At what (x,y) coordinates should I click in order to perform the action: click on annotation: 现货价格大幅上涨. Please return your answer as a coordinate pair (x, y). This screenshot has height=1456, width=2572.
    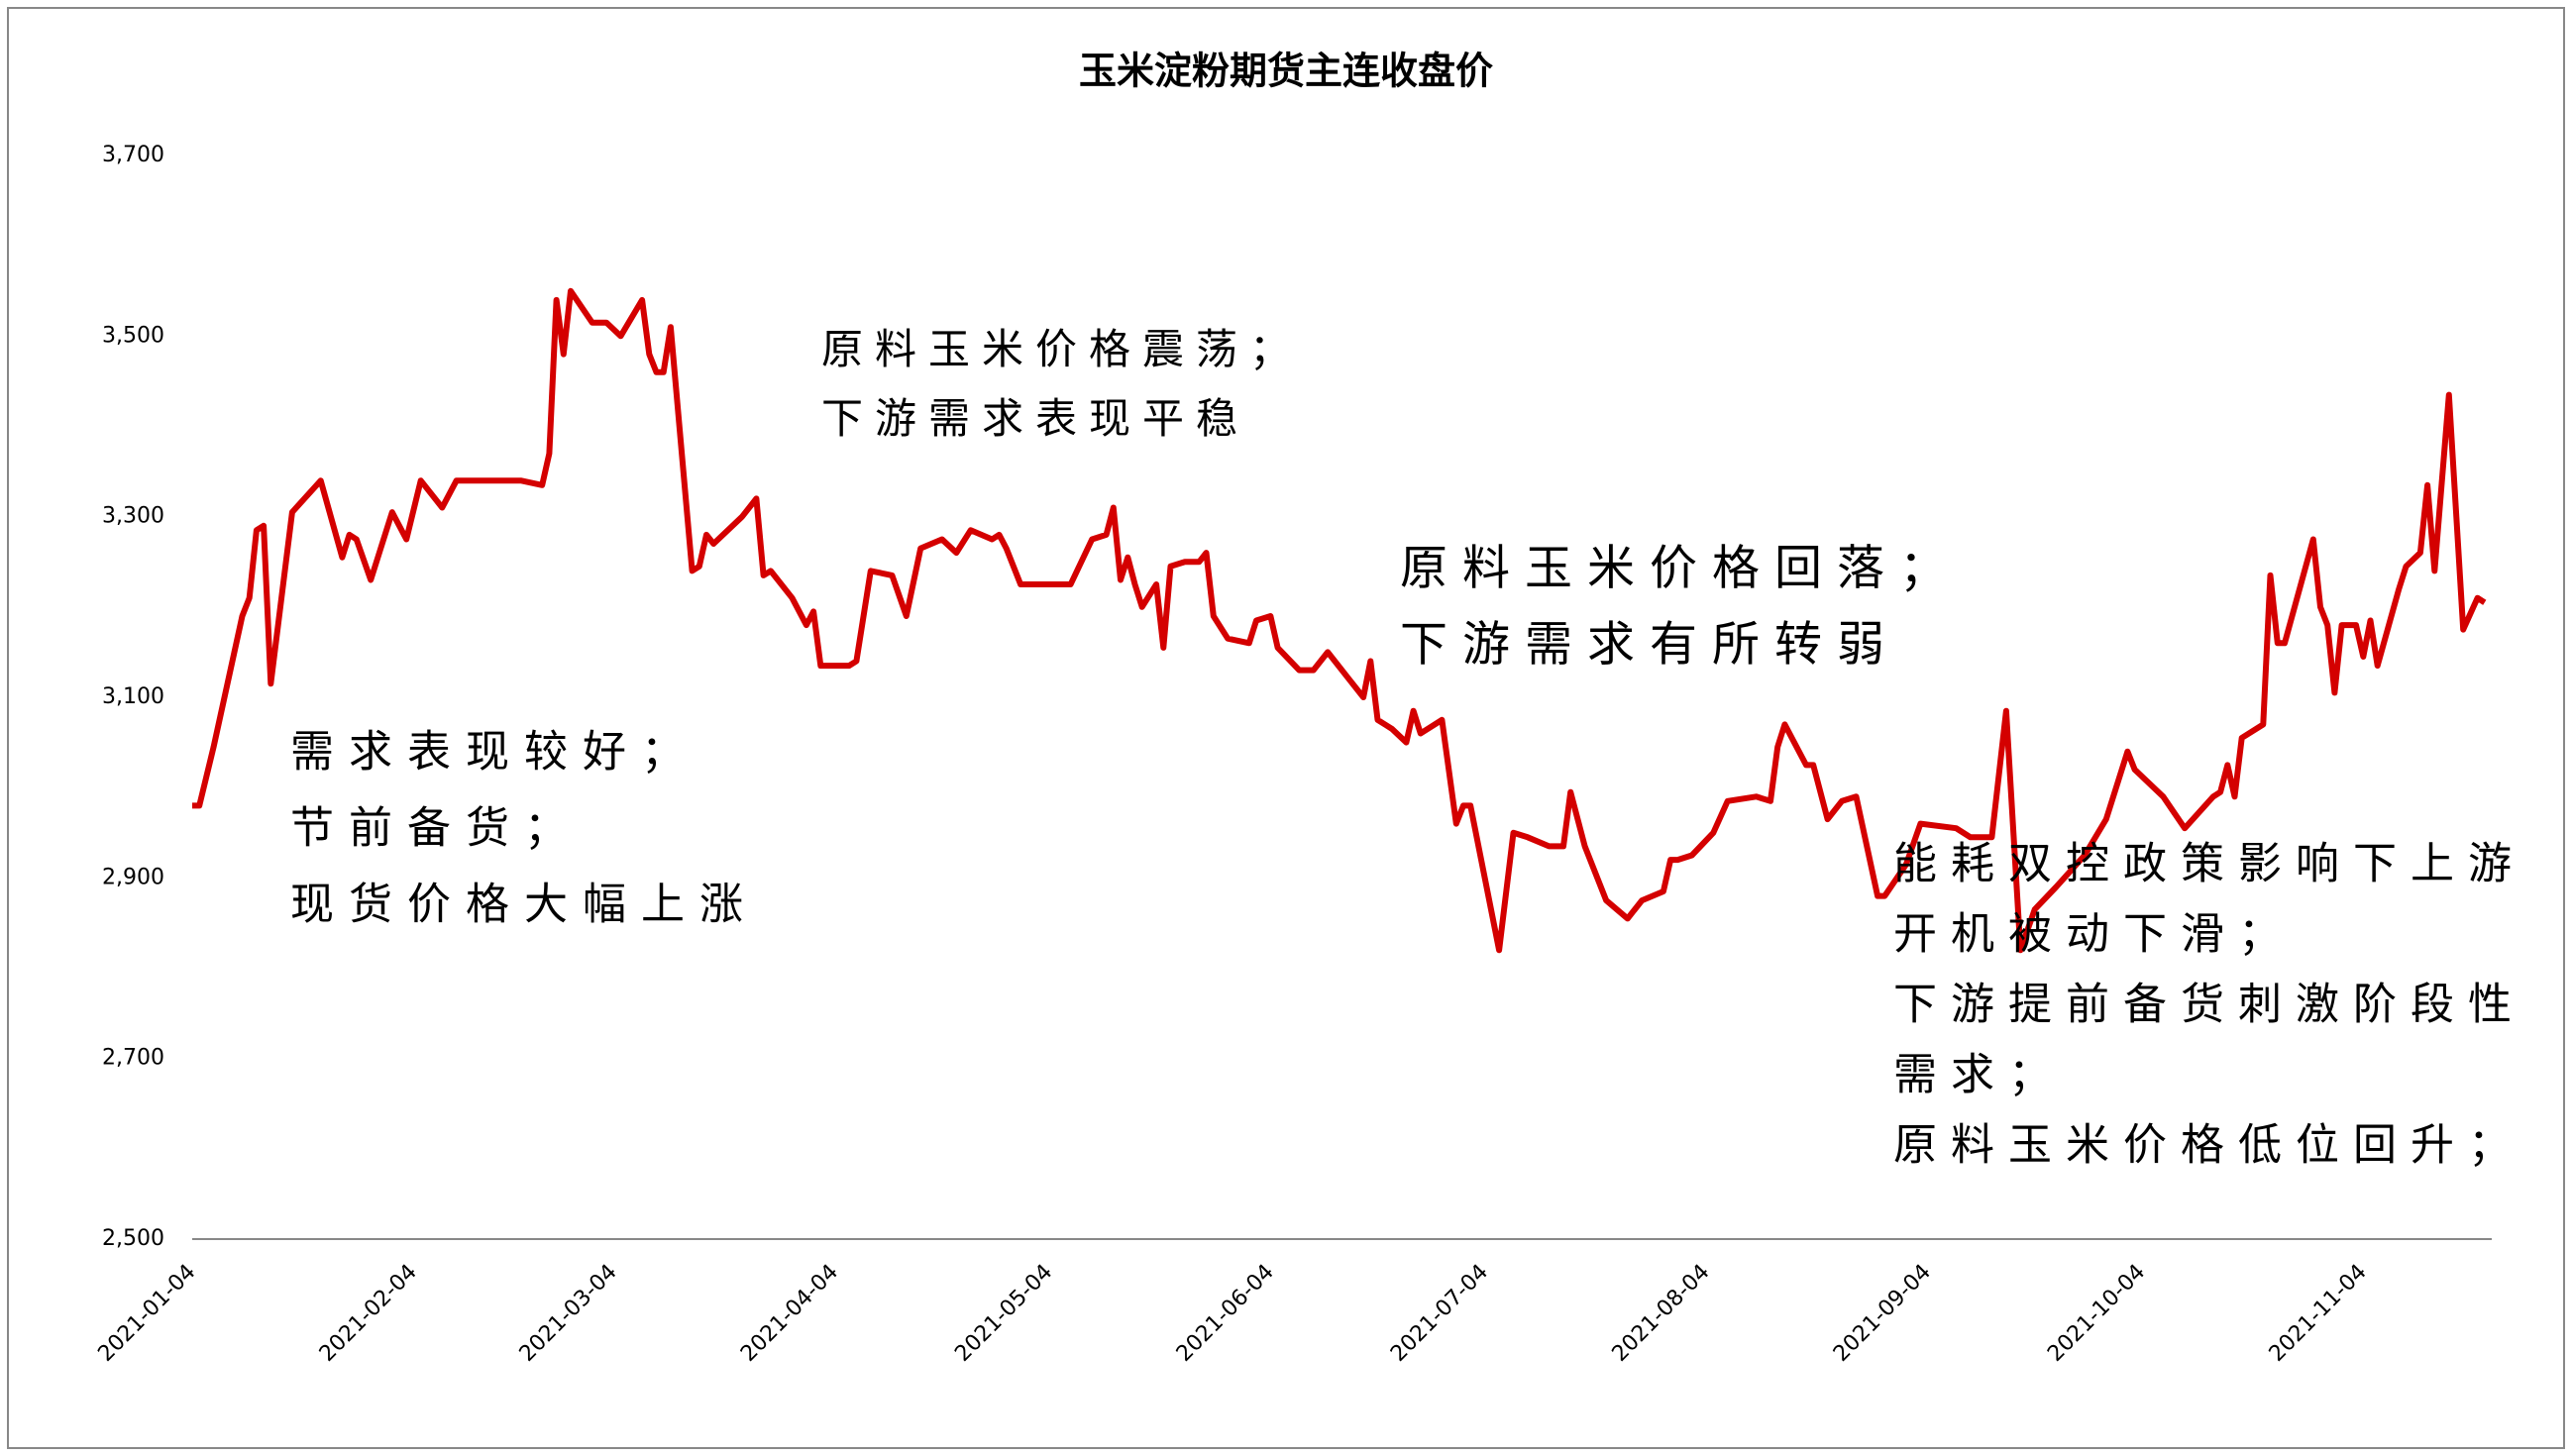
    Looking at the image, I should click on (524, 905).